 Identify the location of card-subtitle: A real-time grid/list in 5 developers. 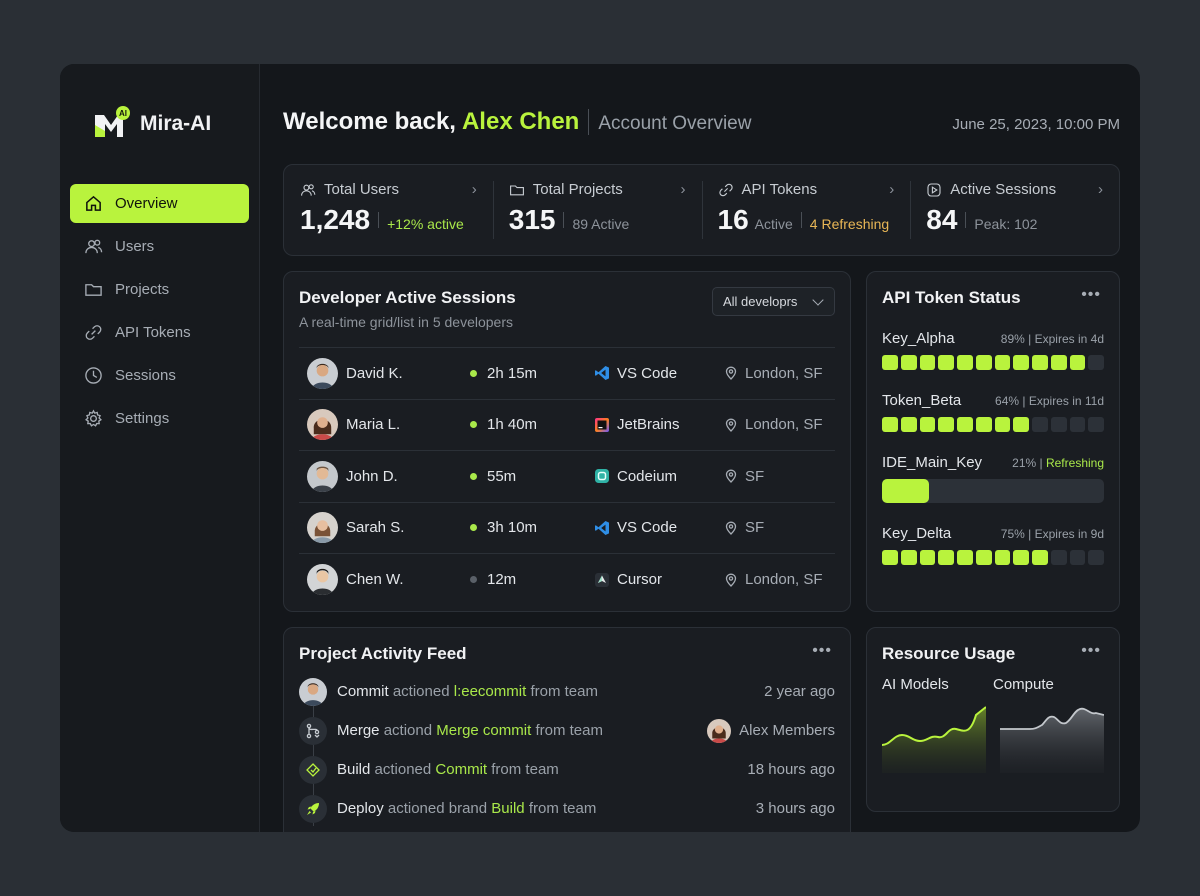
(406, 322).